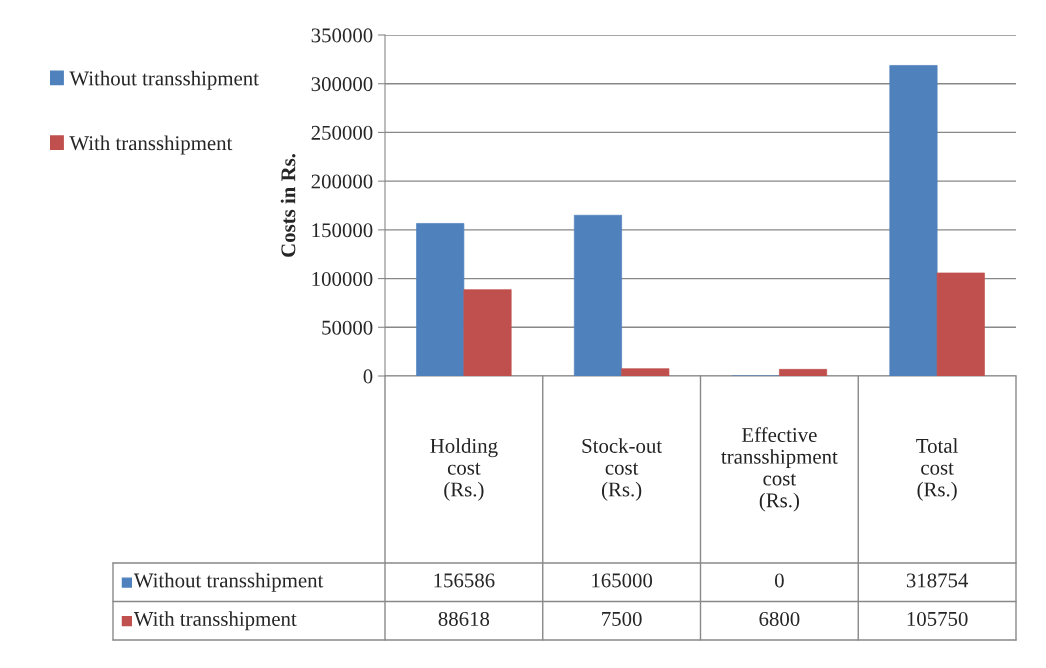  Describe the element at coordinates (464, 618) in the screenshot. I see `data-label: 88618` at that location.